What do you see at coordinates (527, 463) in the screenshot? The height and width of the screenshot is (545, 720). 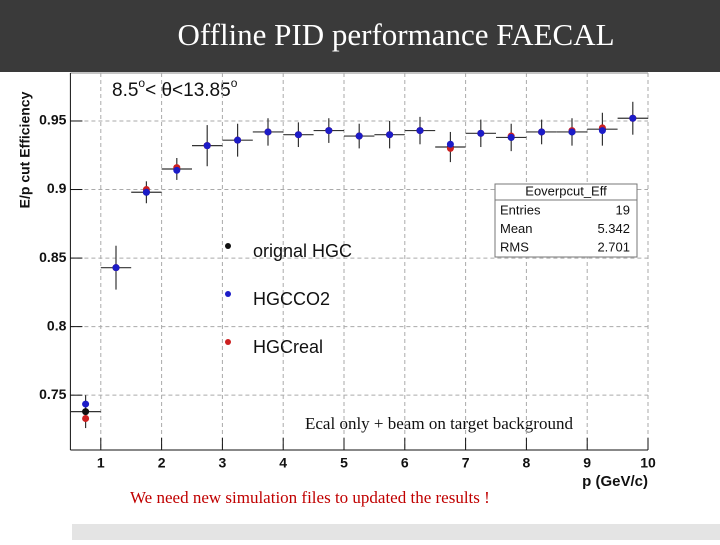 I see `x-tick-label: 8` at bounding box center [527, 463].